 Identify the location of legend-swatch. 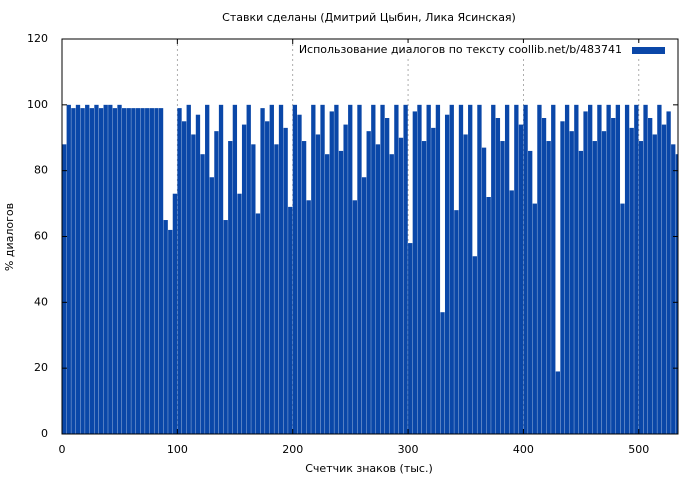
(648, 50).